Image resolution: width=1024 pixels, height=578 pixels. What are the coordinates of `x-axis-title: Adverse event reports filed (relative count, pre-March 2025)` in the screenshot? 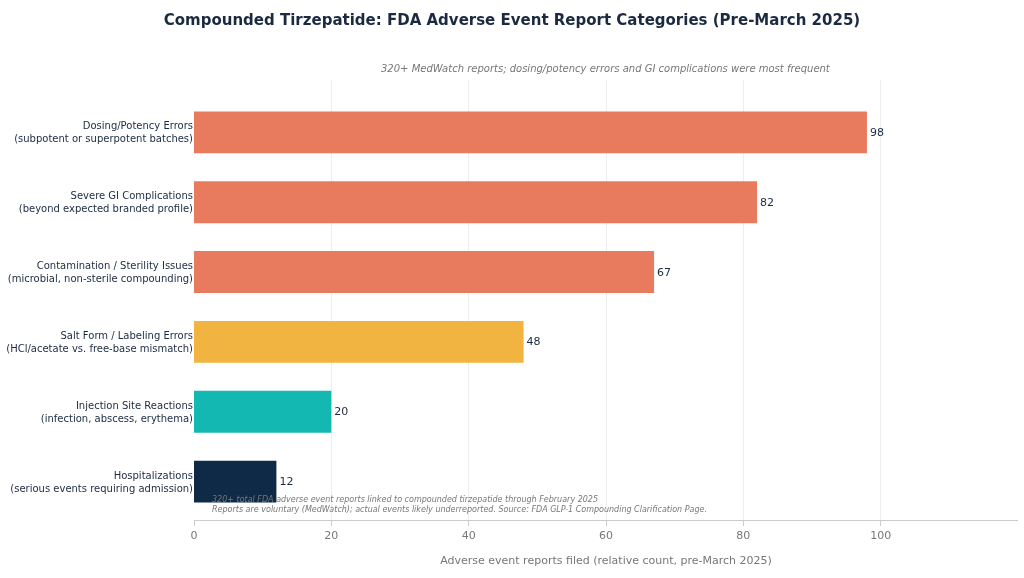 It's located at (606, 561).